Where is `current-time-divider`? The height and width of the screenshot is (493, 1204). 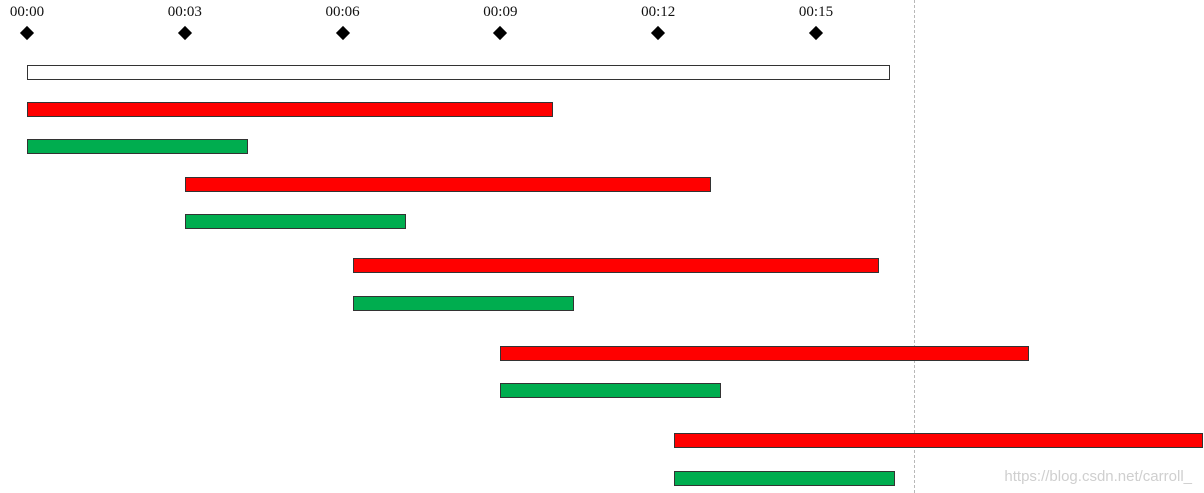
current-time-divider is located at coordinates (914, 246).